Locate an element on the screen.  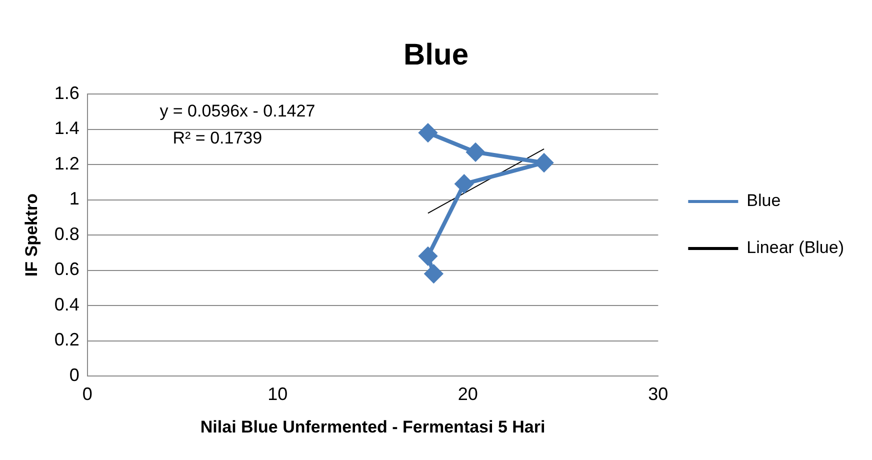
y-tick-label: 1.4 is located at coordinates (67, 128).